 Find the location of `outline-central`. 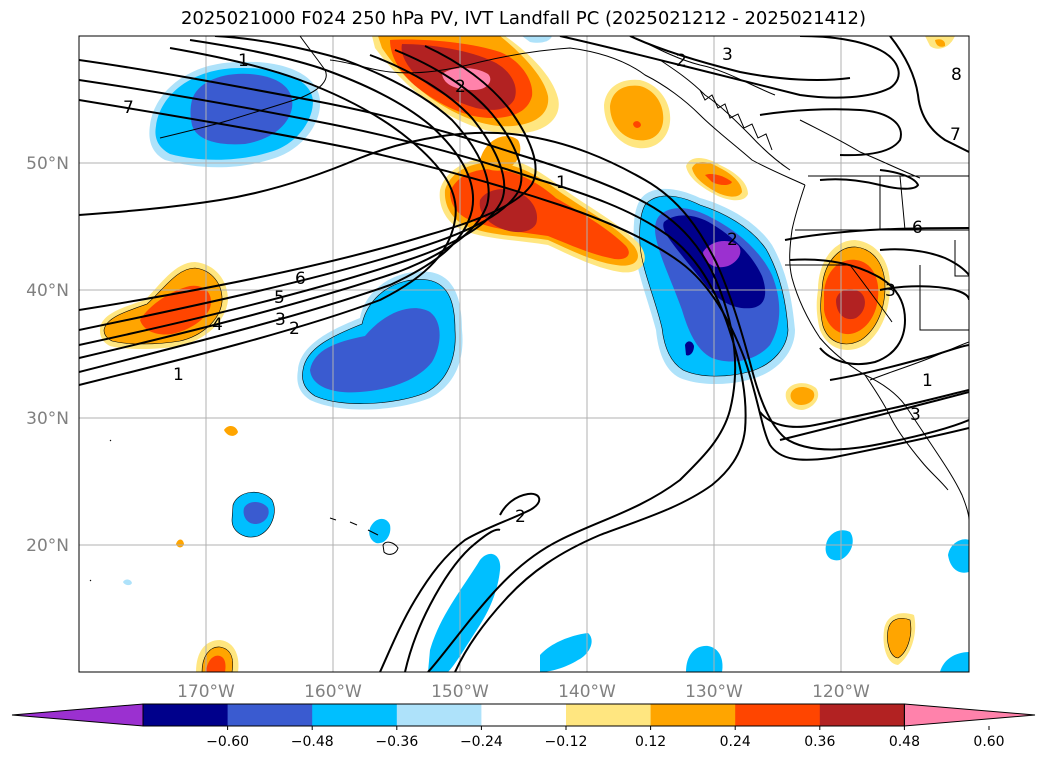

outline-central is located at coordinates (379, 341).